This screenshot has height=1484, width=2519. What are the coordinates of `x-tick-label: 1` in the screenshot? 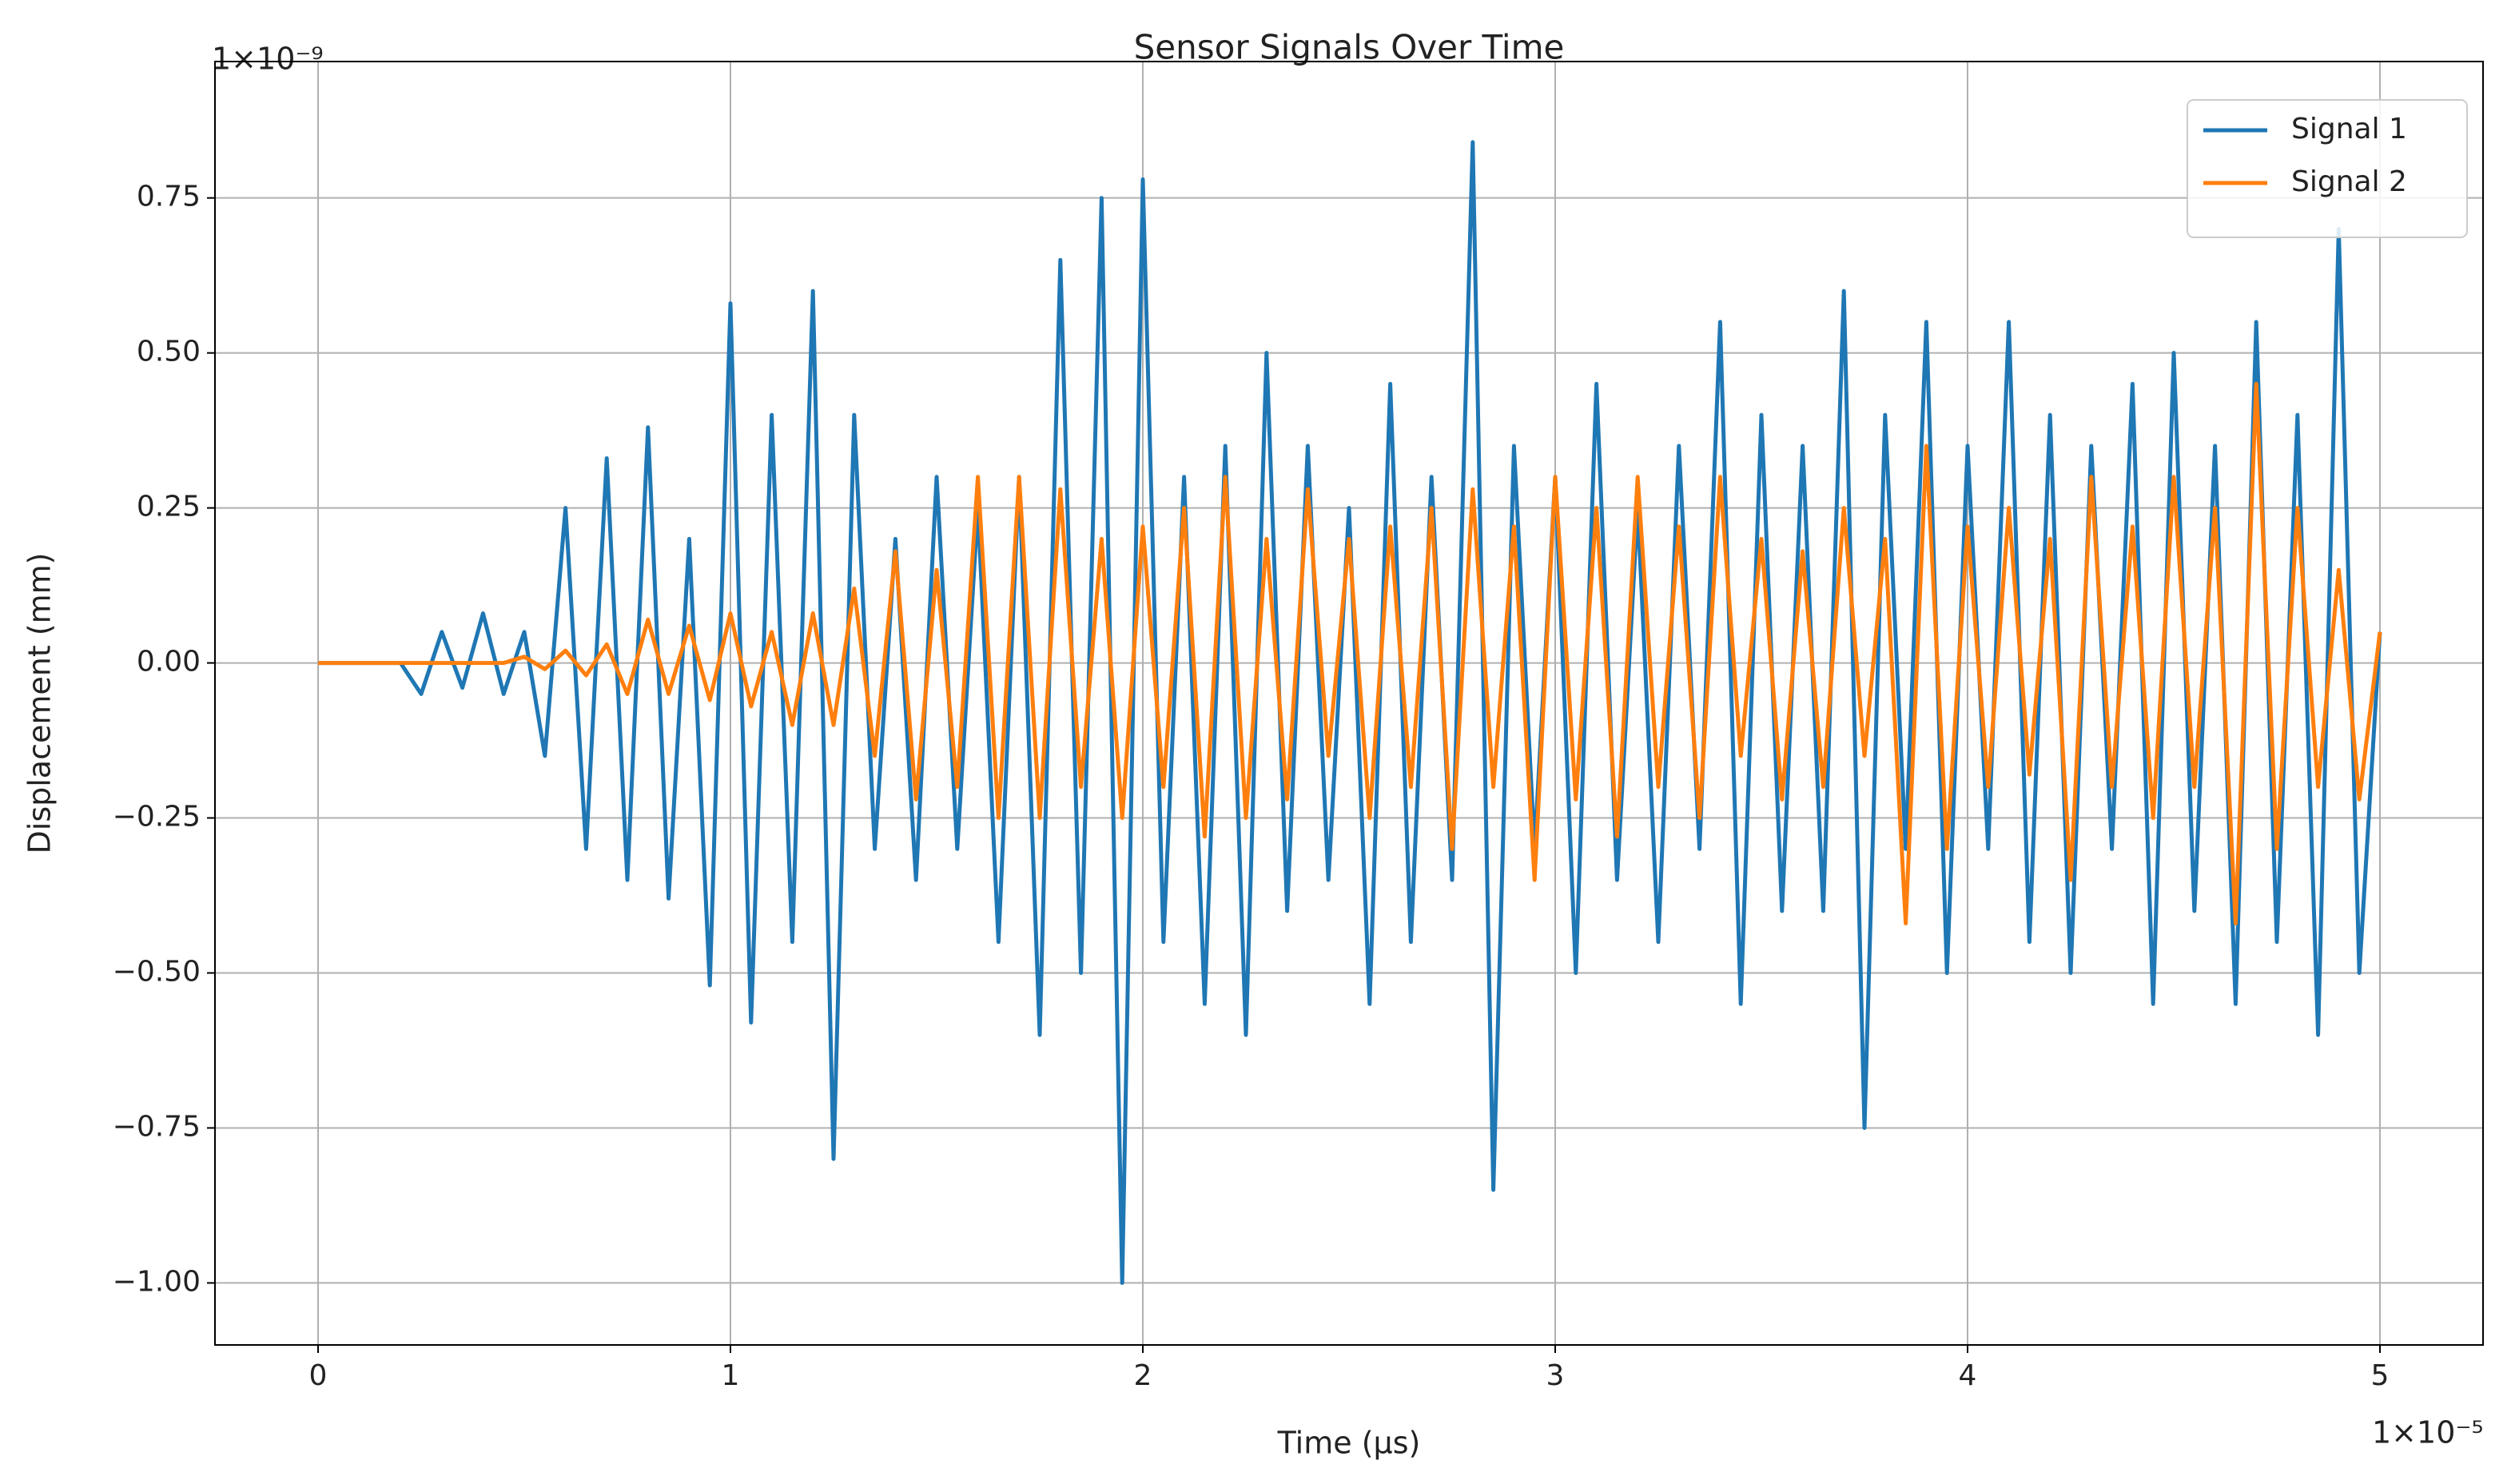 It's located at (731, 1376).